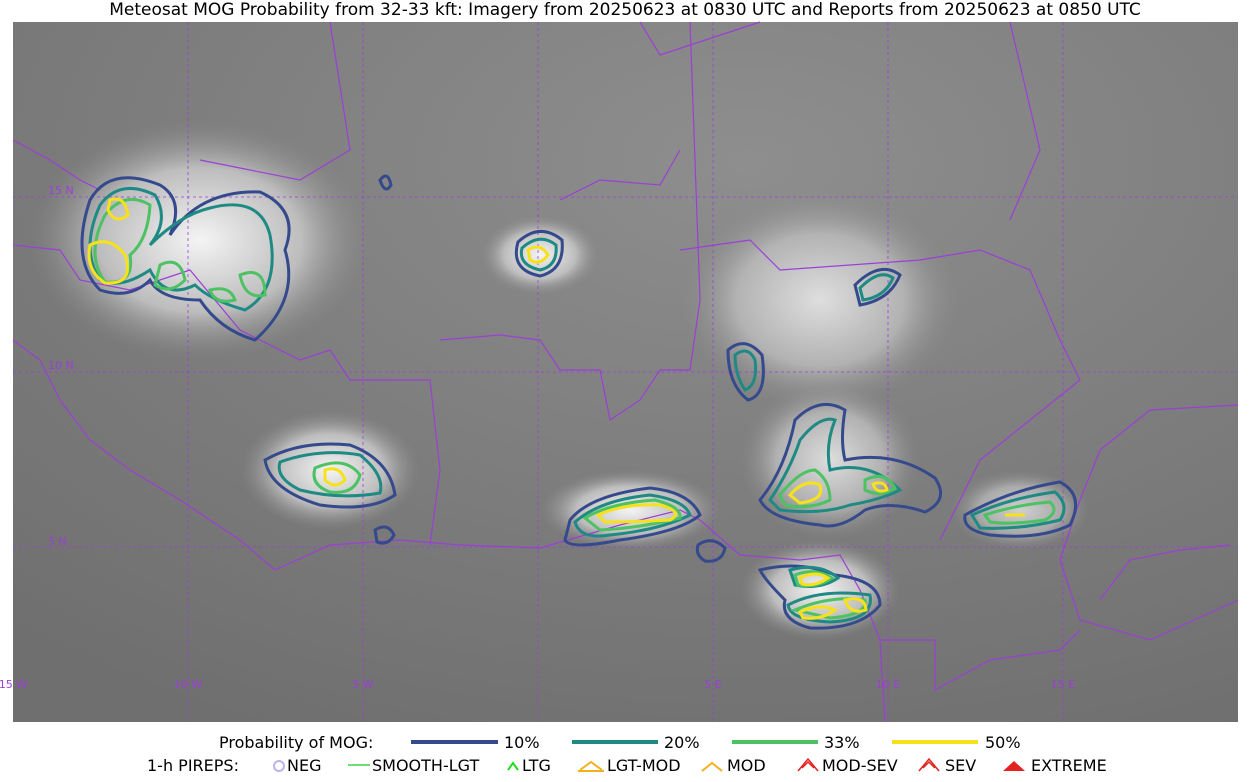  I want to click on legend-item: 10%, so click(522, 742).